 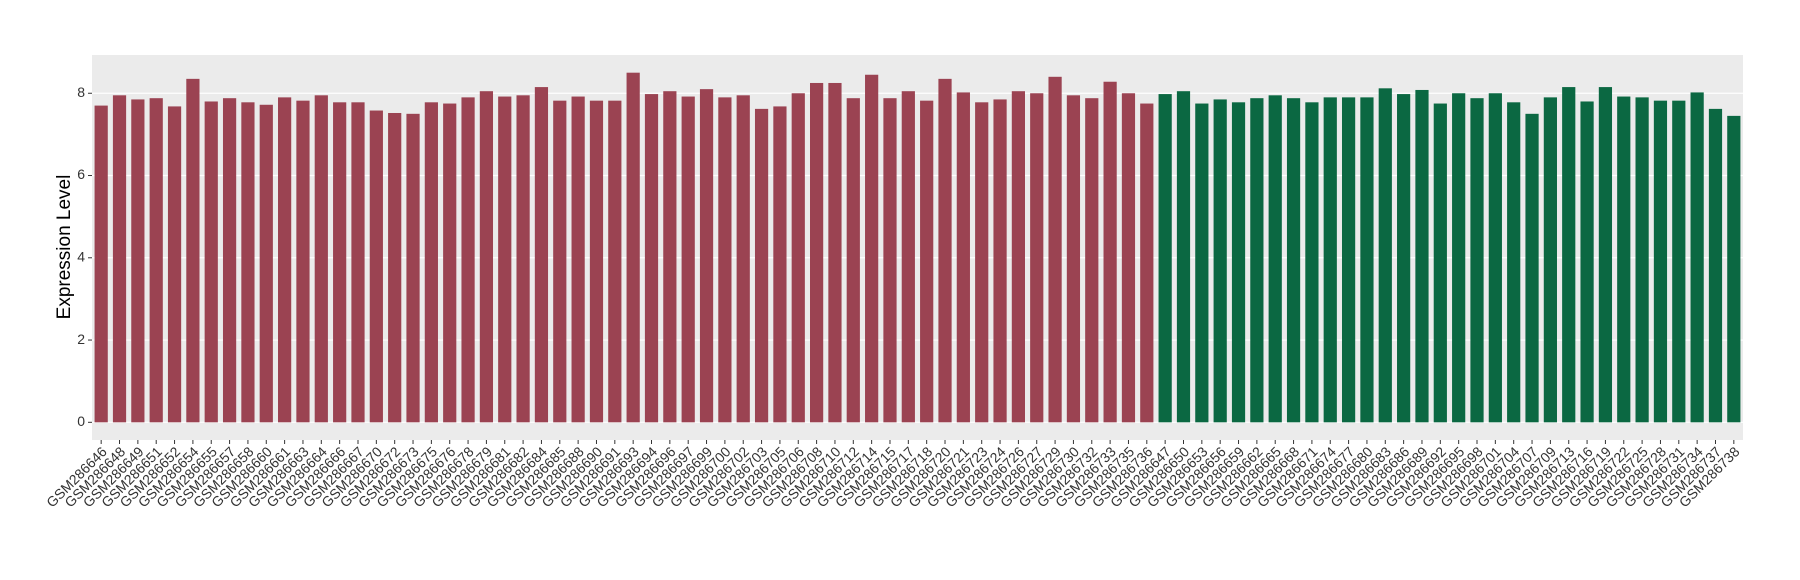 What do you see at coordinates (81, 421) in the screenshot?
I see `y-tick-label: 0` at bounding box center [81, 421].